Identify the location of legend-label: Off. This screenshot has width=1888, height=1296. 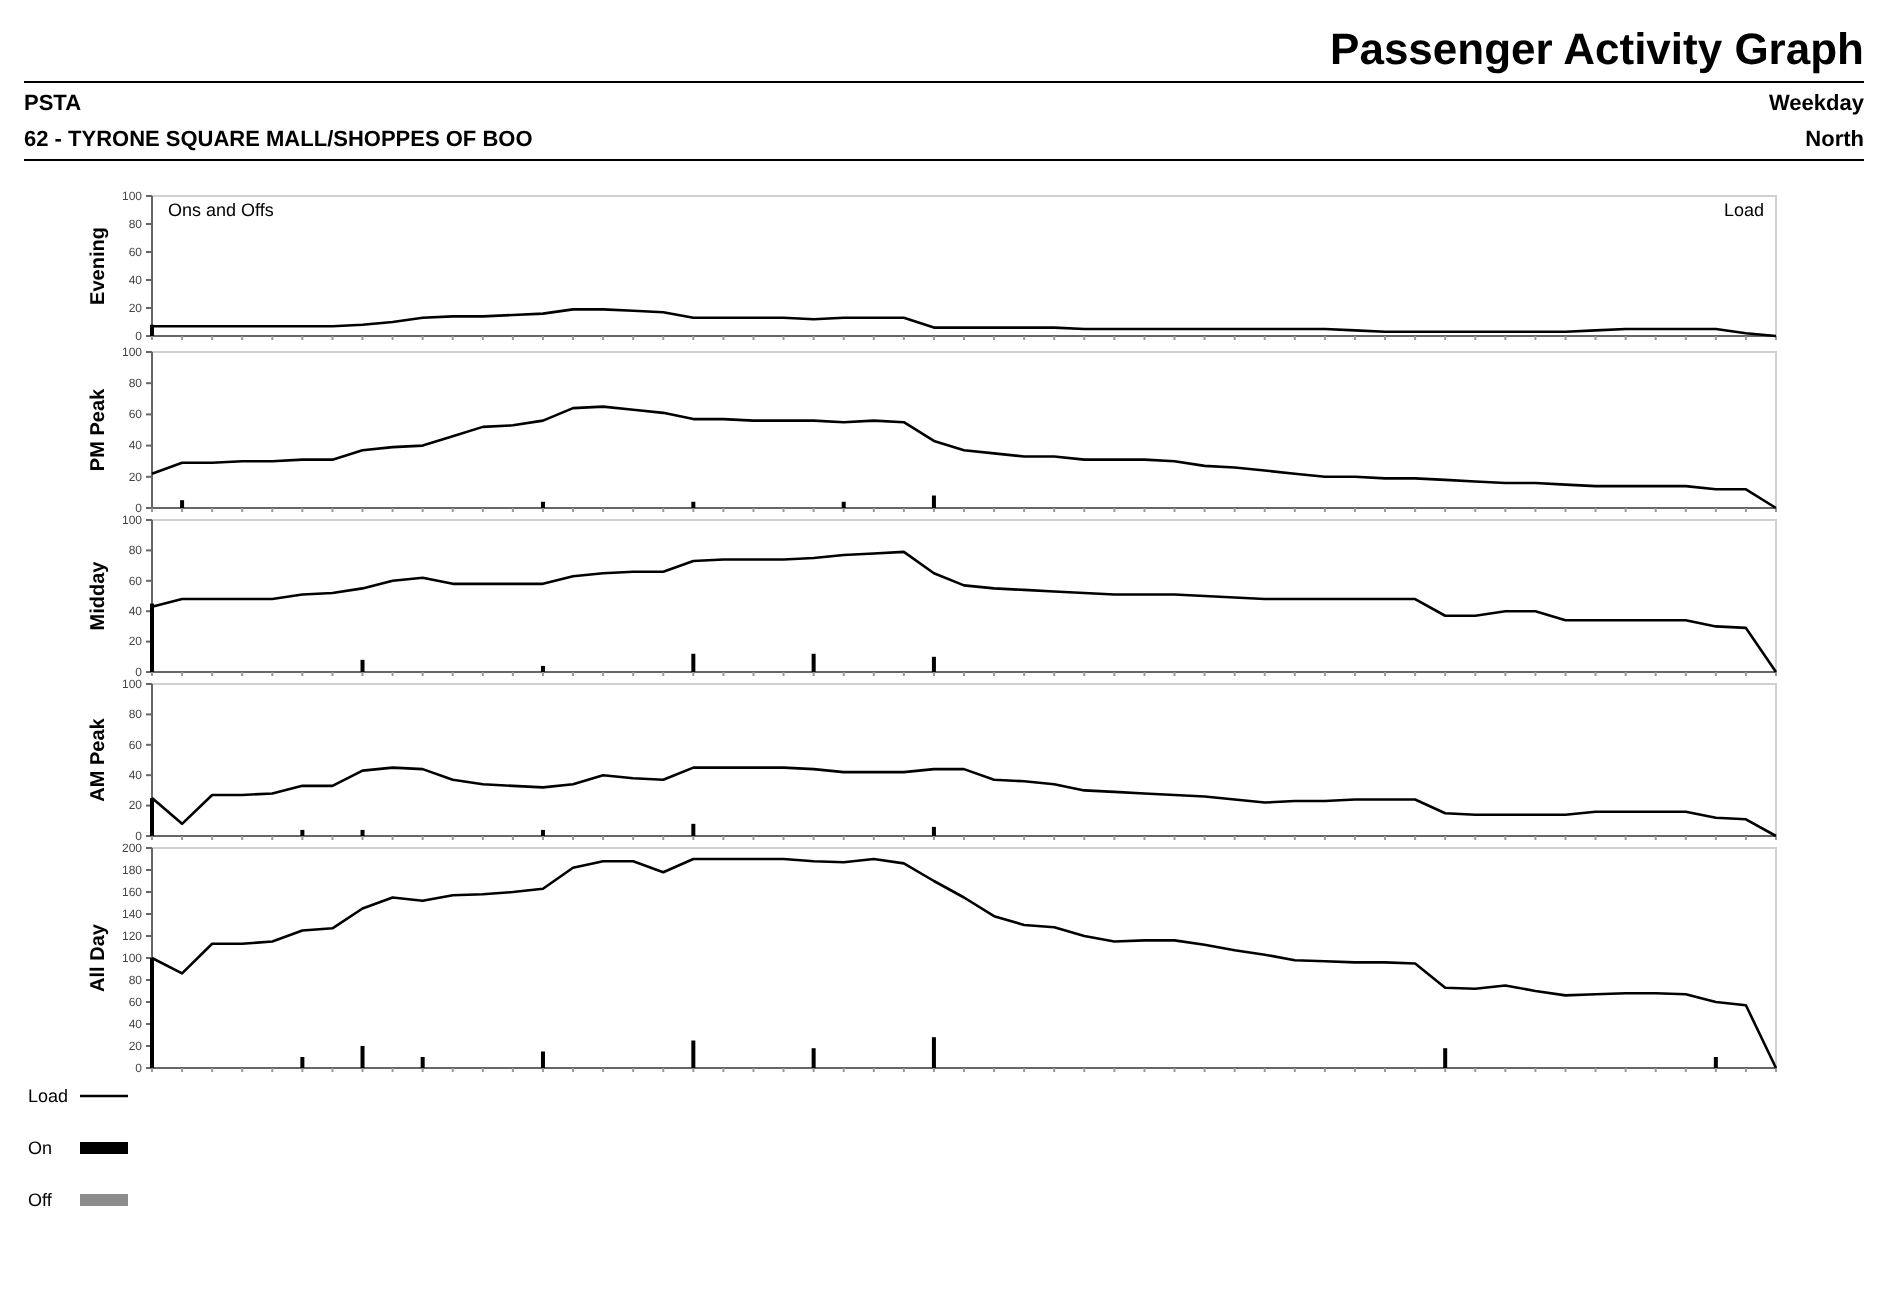
(40, 1200).